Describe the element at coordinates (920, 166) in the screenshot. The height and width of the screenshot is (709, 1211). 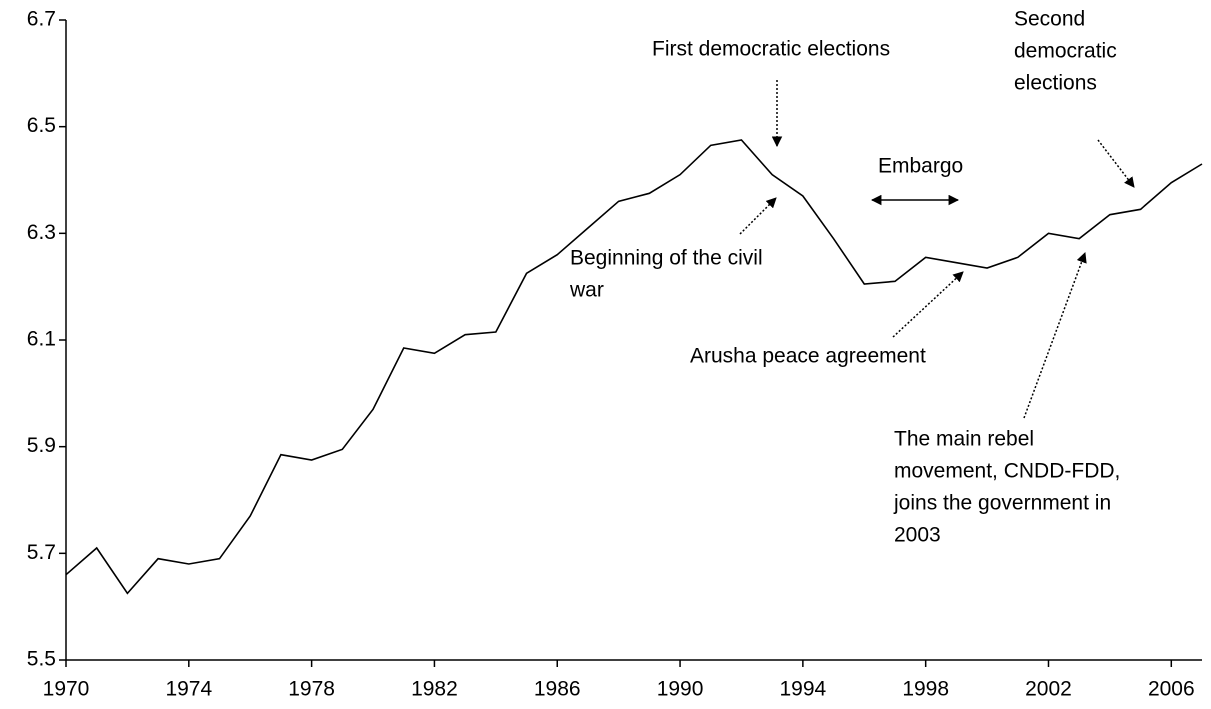
I see `annotation: Embargo` at that location.